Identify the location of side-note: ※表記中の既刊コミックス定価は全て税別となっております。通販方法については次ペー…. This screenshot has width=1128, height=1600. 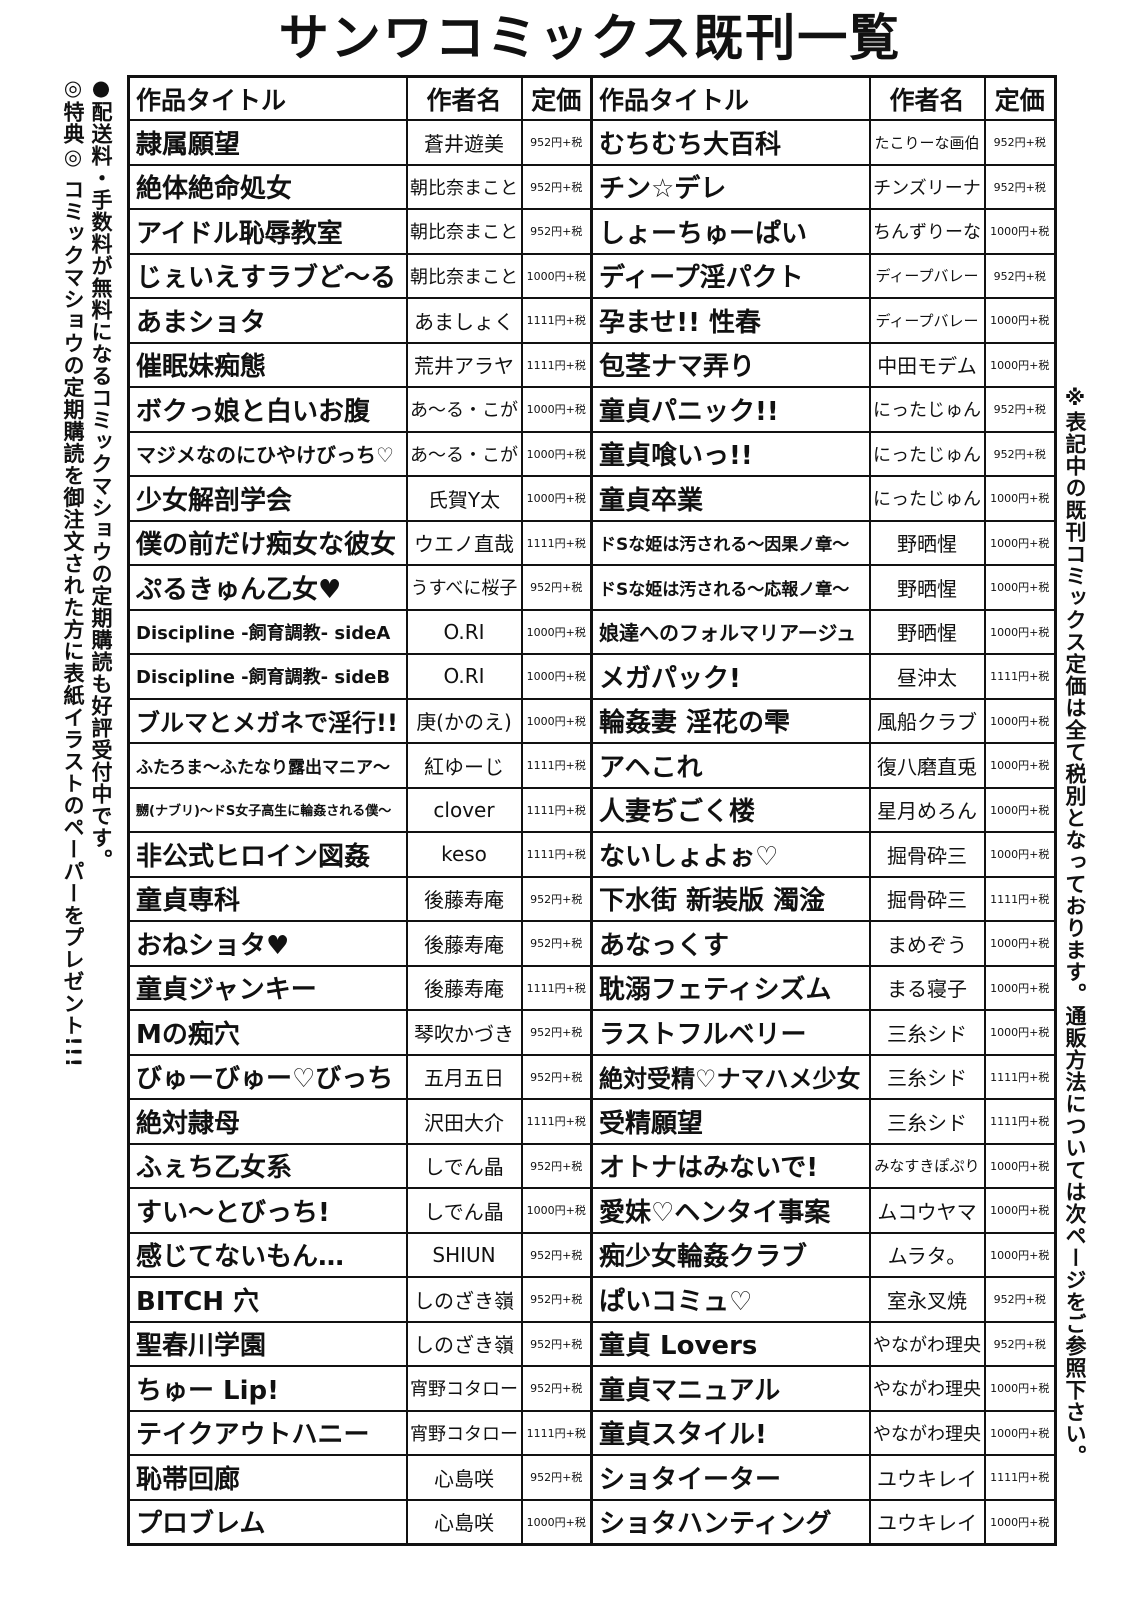
(1075, 926).